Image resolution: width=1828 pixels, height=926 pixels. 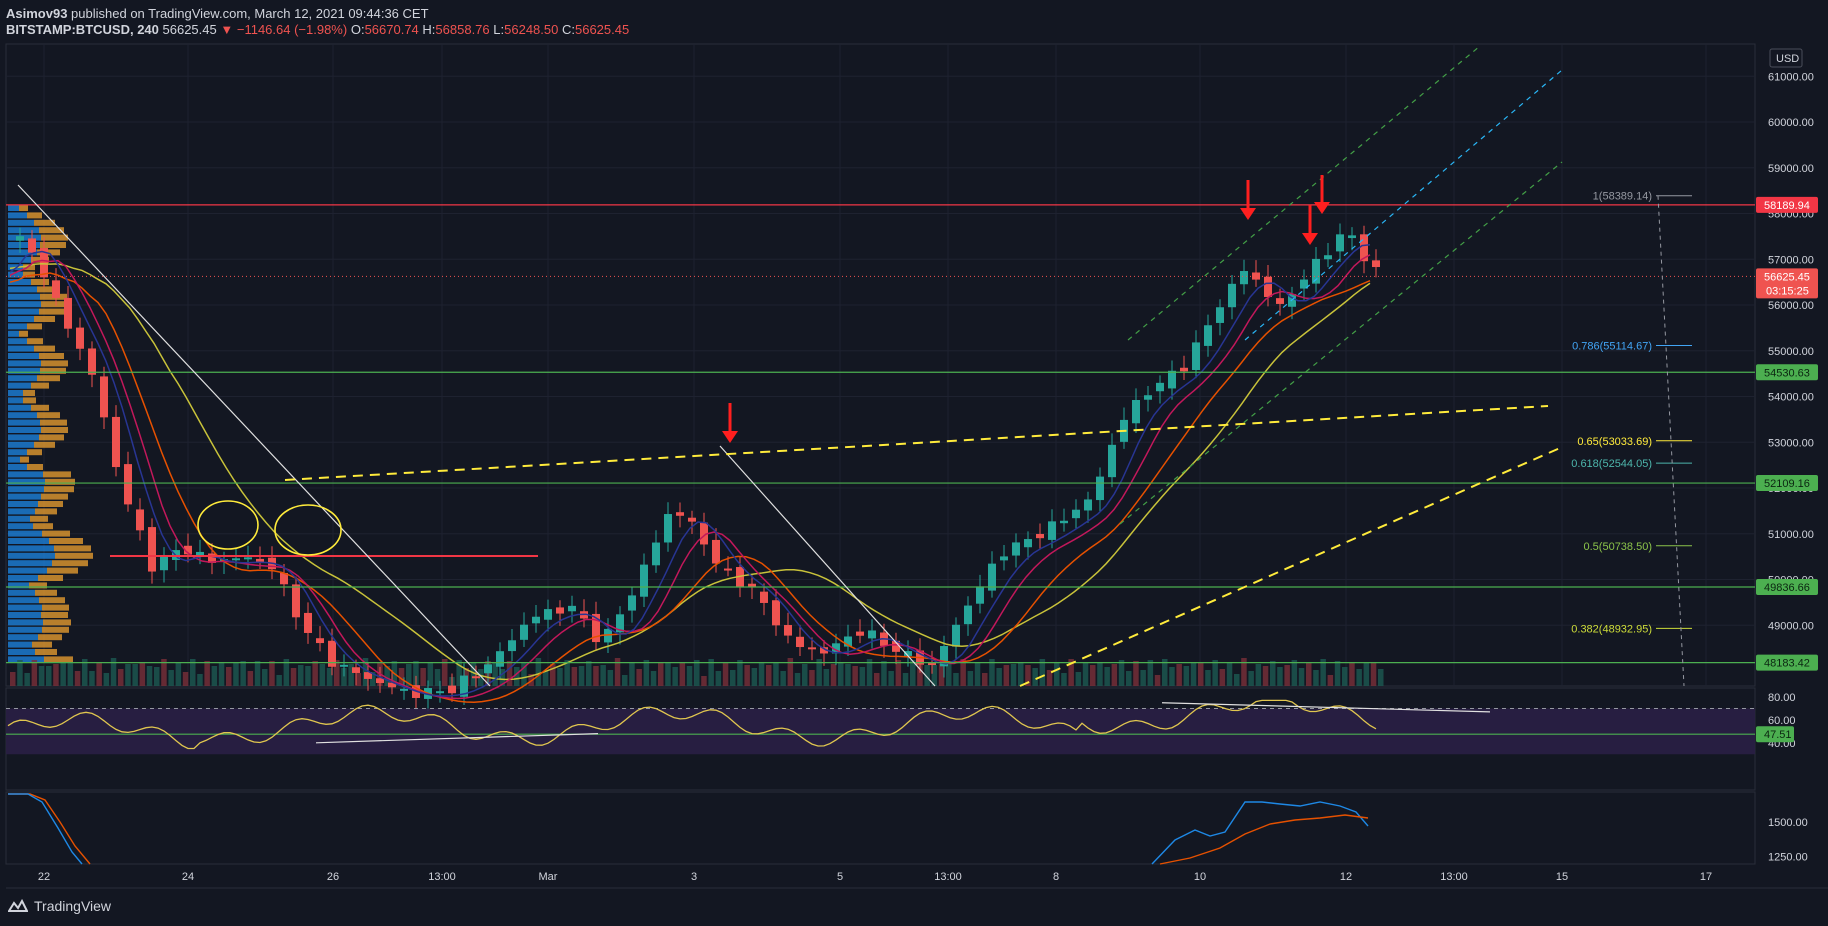 I want to click on rsi-value-text: 47.51, so click(x=1778, y=735).